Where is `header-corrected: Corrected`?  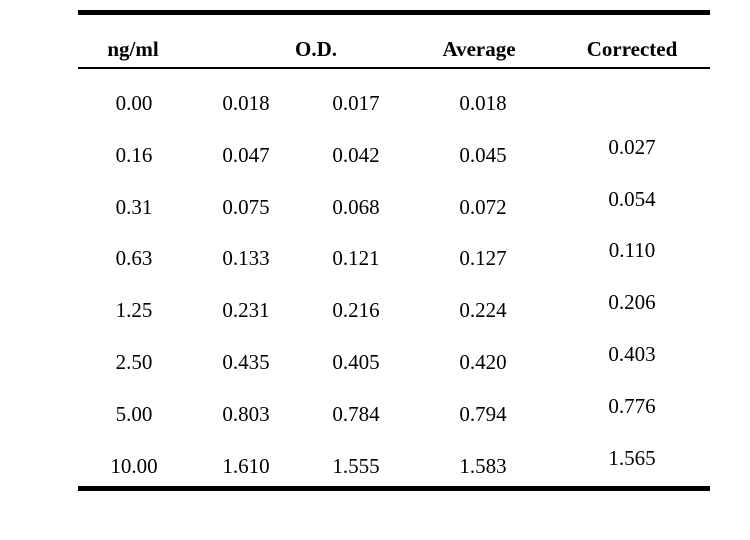 header-corrected: Corrected is located at coordinates (632, 49).